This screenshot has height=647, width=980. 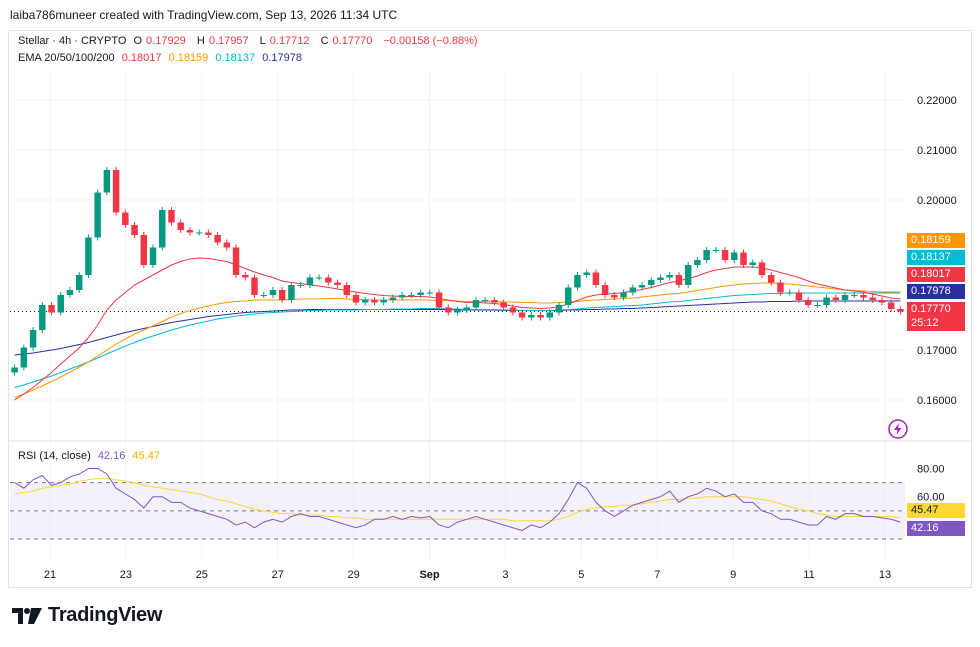 I want to click on time-tick-label: 27, so click(x=278, y=575).